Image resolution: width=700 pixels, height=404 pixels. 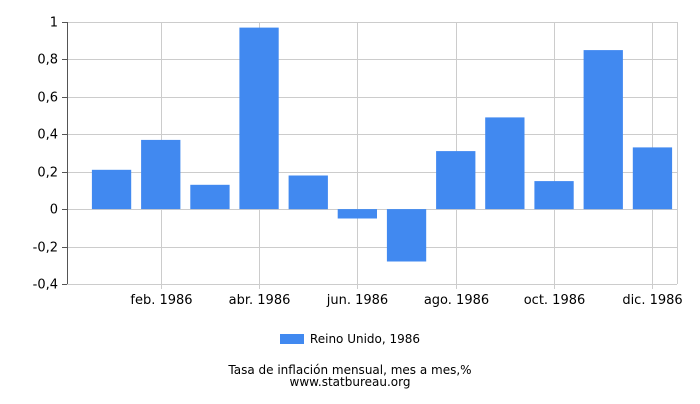 I want to click on x-tick-label: feb. 1986, so click(x=161, y=300).